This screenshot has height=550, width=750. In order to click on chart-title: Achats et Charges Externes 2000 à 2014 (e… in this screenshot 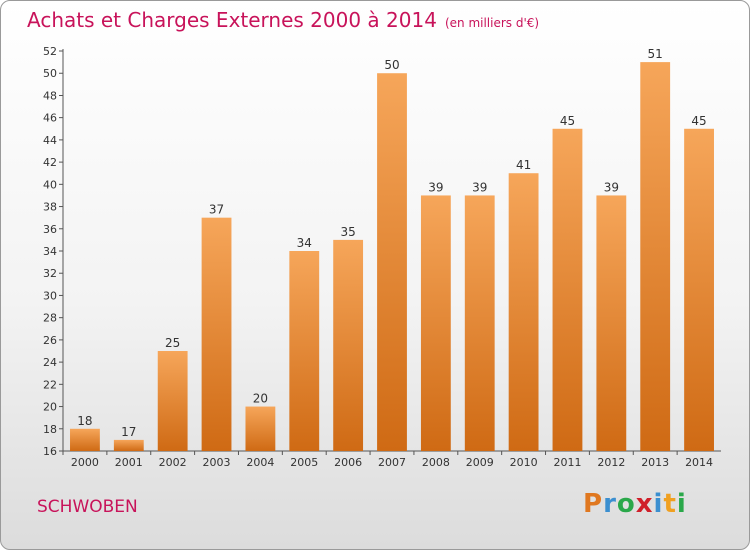, I will do `click(283, 20)`.